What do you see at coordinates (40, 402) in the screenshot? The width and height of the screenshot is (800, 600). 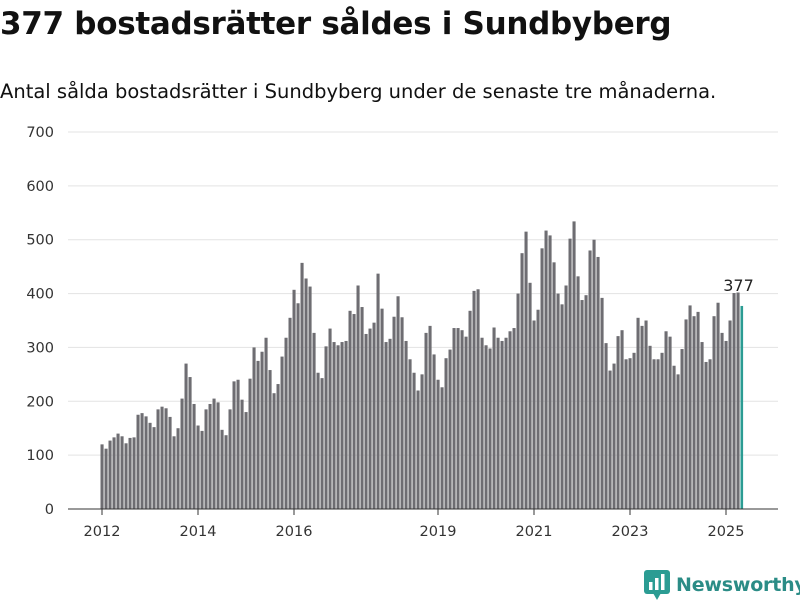 I see `y-tick-label: 200` at bounding box center [40, 402].